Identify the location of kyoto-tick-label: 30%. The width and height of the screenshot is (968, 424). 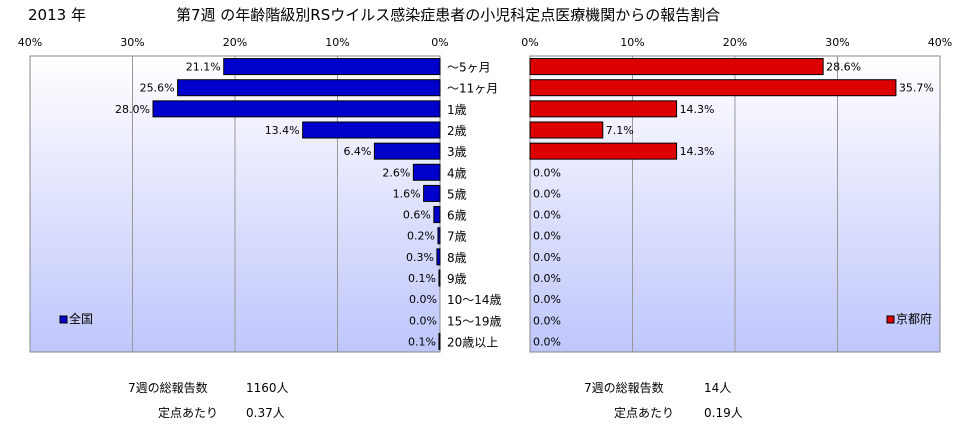
(837, 42).